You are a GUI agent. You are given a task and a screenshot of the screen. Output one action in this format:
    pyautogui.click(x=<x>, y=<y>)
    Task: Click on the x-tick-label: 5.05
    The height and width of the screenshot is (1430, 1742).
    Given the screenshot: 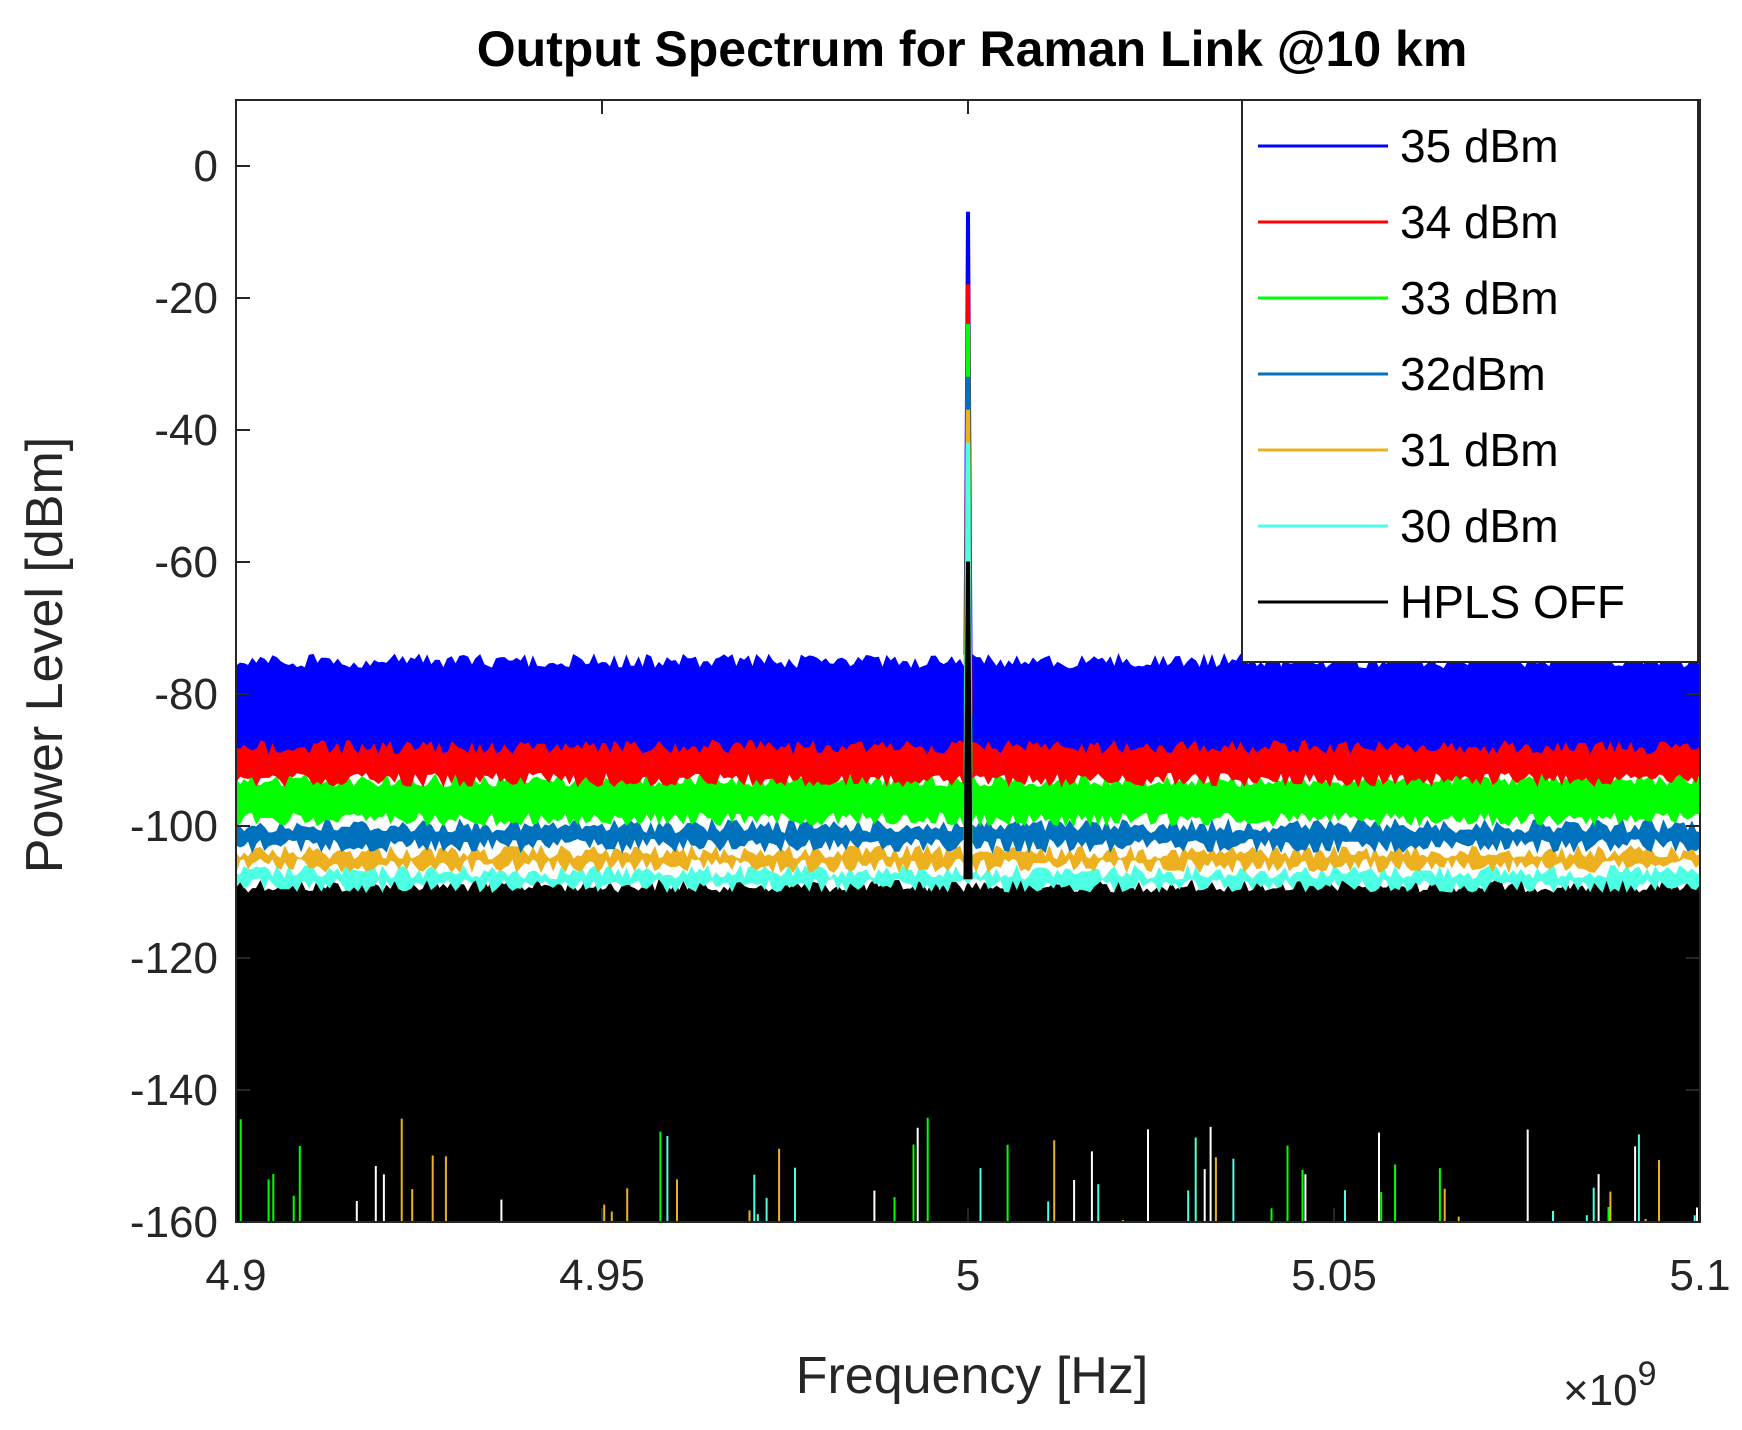 What is the action you would take?
    pyautogui.click(x=1334, y=1275)
    